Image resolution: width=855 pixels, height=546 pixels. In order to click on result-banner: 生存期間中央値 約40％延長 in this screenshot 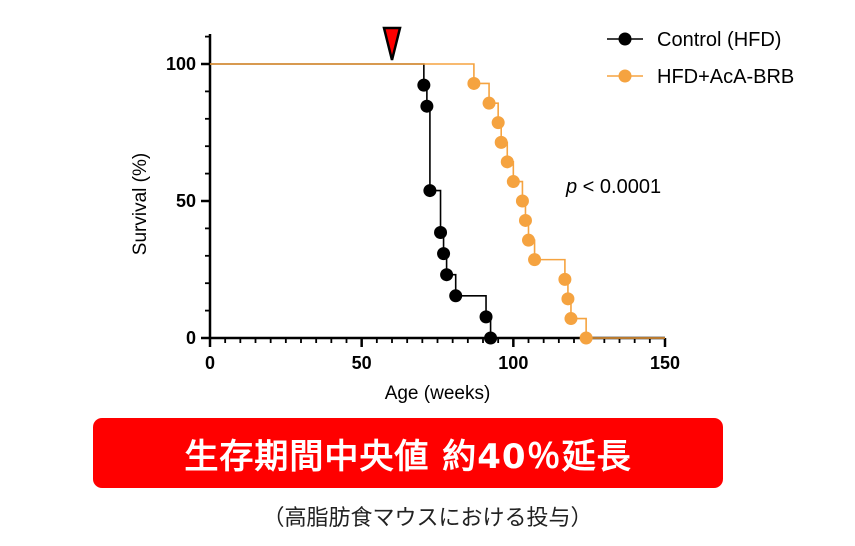, I will do `click(408, 453)`.